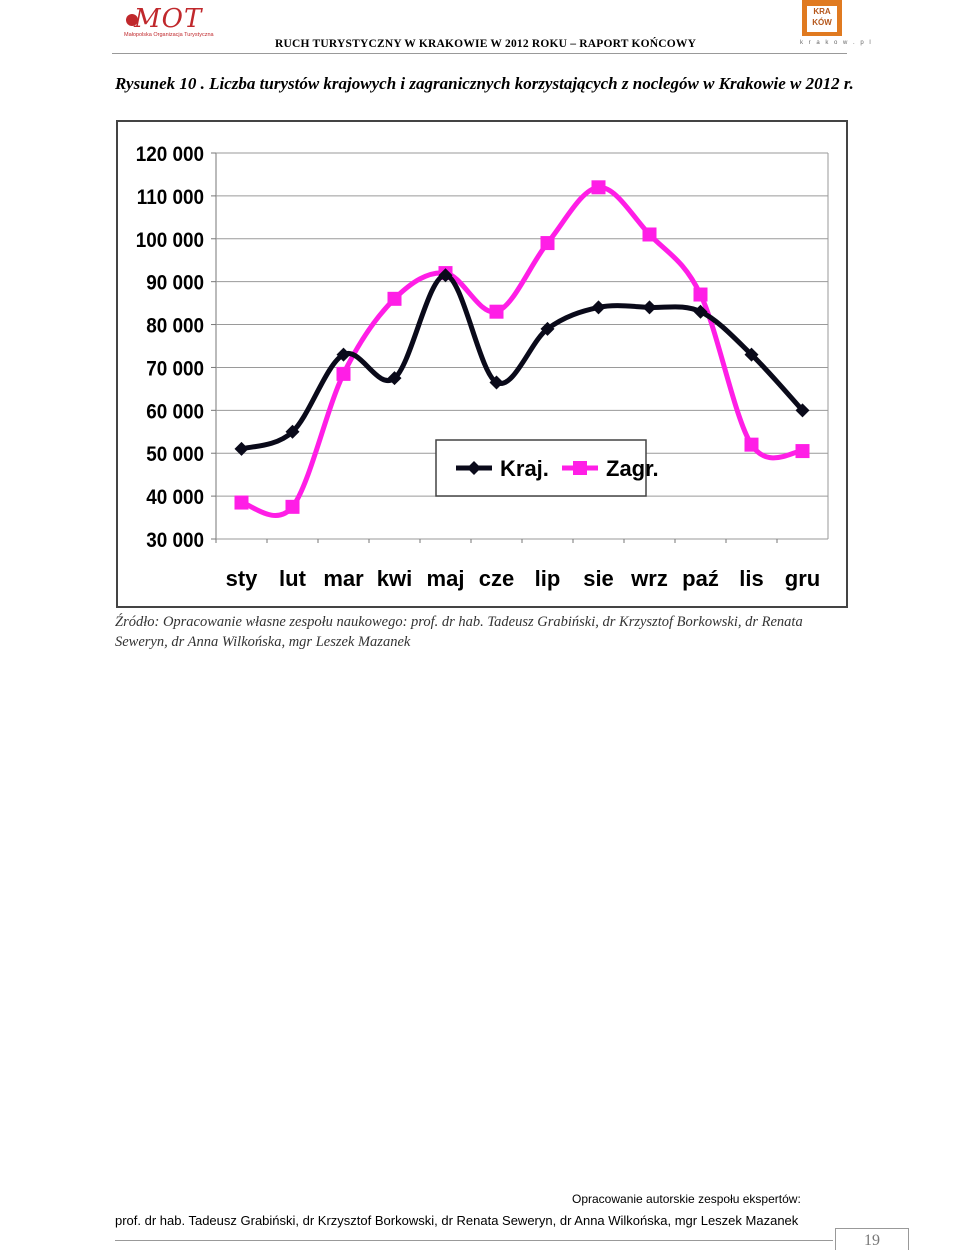 The height and width of the screenshot is (1253, 960). Describe the element at coordinates (242, 578) in the screenshot. I see `x-tick-label: sty` at that location.